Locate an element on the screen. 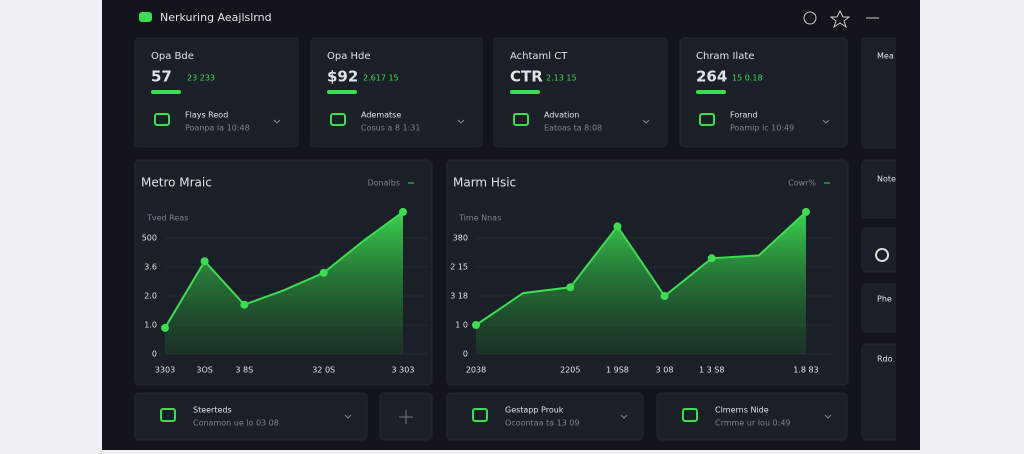 This screenshot has width=1024, height=454. card-delta: 23 233 is located at coordinates (201, 78).